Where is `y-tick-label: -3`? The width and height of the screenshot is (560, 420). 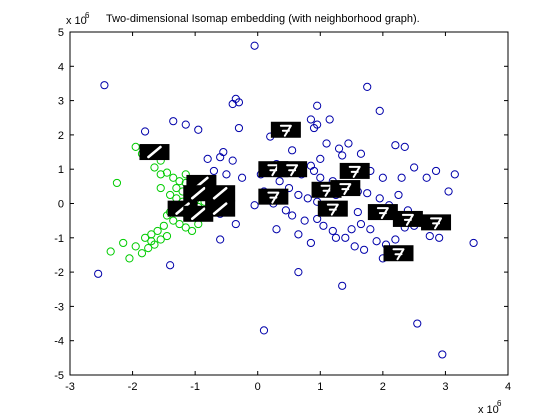
y-tick-label: -3 is located at coordinates (59, 307).